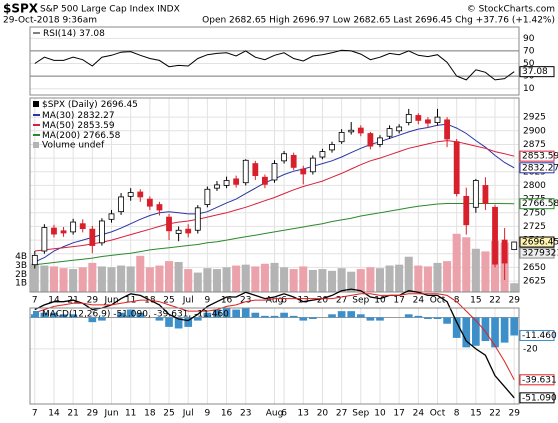  What do you see at coordinates (21, 284) in the screenshot?
I see `y2-tick-label: 1B` at bounding box center [21, 284].